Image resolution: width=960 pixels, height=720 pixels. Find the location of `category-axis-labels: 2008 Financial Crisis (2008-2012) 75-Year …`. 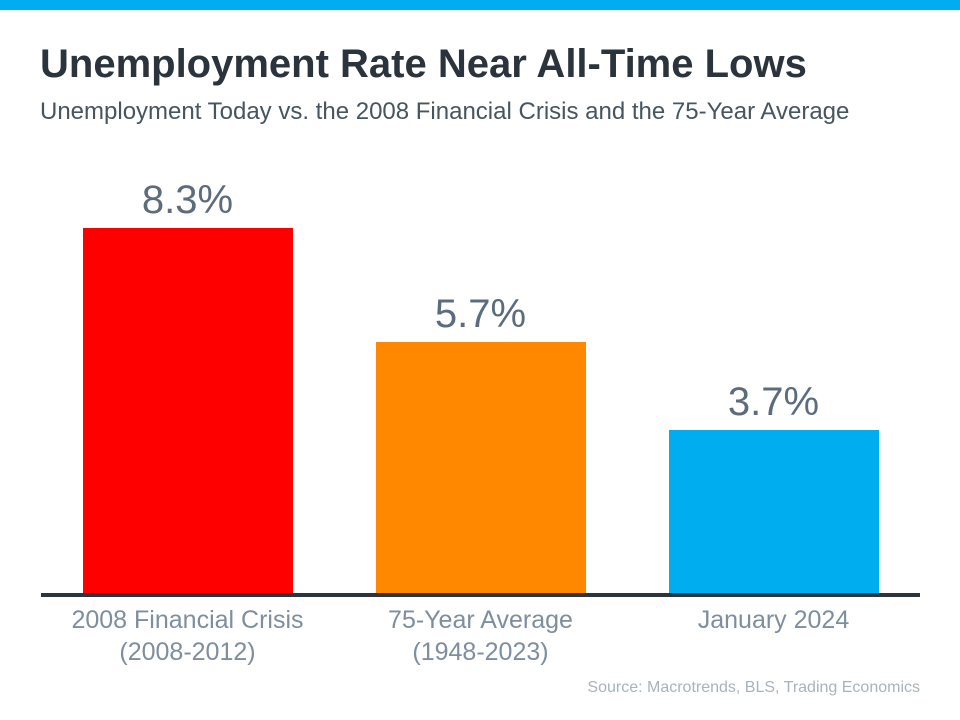

category-axis-labels: 2008 Financial Crisis (2008-2012) 75-Year … is located at coordinates (480, 639).